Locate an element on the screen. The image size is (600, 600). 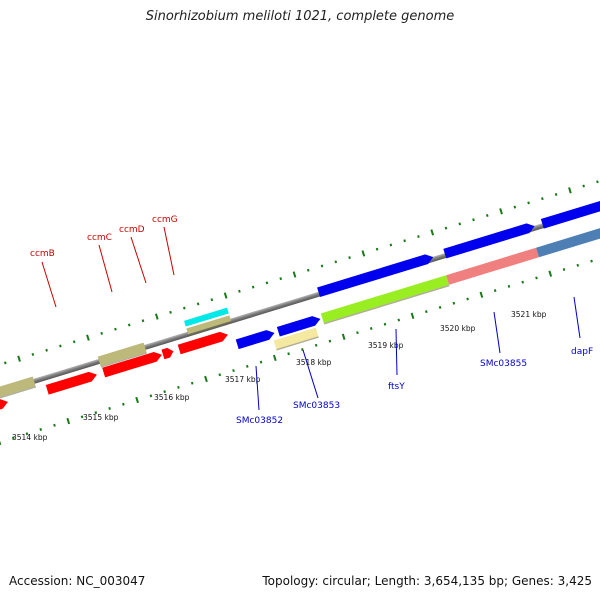
bottom-gene-callouts: SMc03852 SMc03853 ftsY SMc03855 dapF is located at coordinates (414, 361).